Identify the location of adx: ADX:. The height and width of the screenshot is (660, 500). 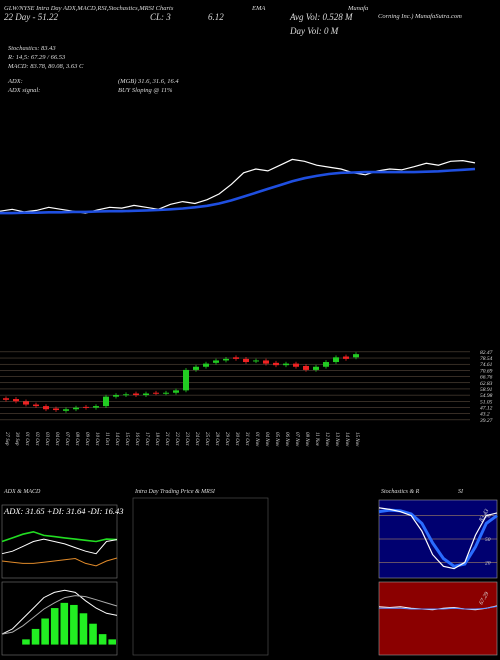
(15, 81).